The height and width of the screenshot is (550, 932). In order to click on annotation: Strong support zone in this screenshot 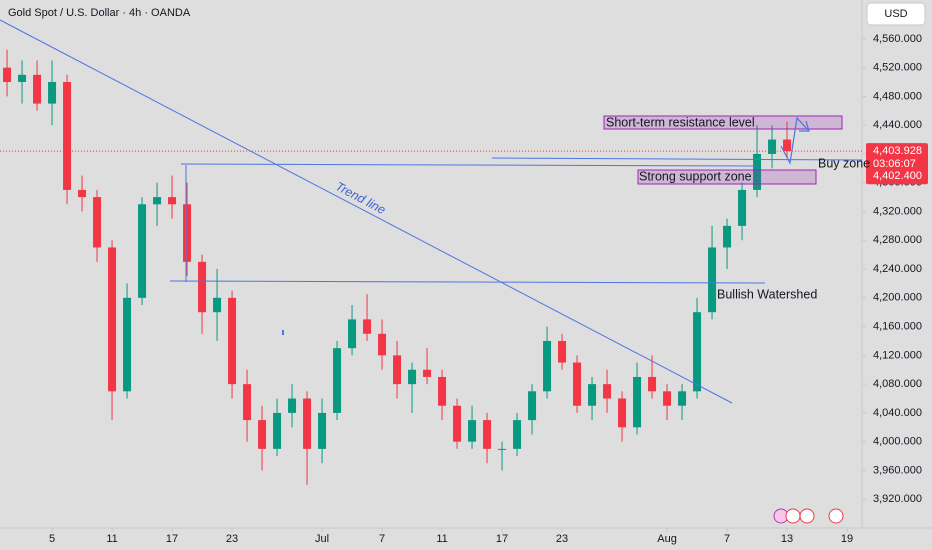, I will do `click(695, 176)`.